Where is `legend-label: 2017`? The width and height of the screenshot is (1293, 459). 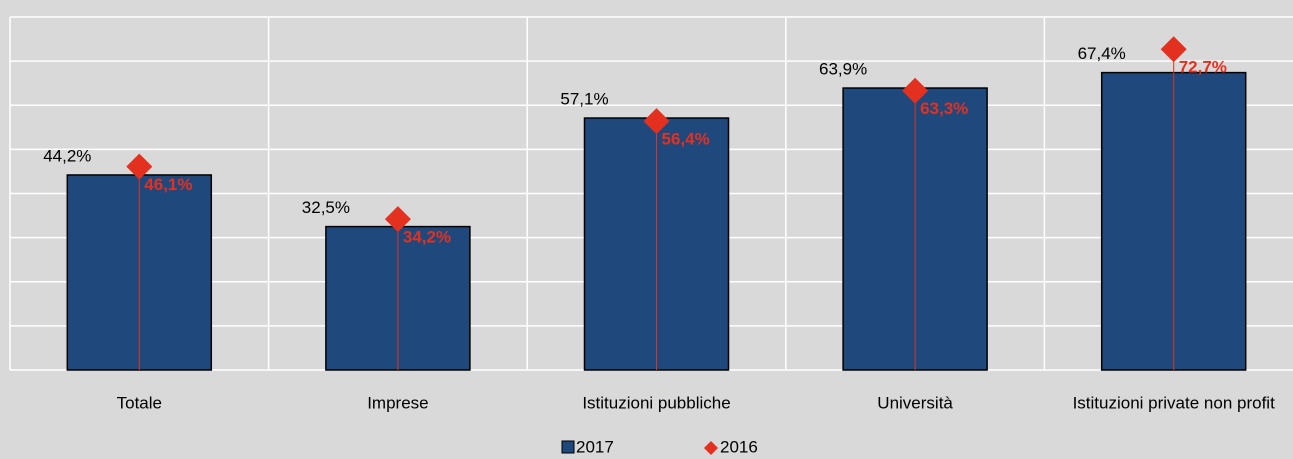
legend-label: 2017 is located at coordinates (595, 446).